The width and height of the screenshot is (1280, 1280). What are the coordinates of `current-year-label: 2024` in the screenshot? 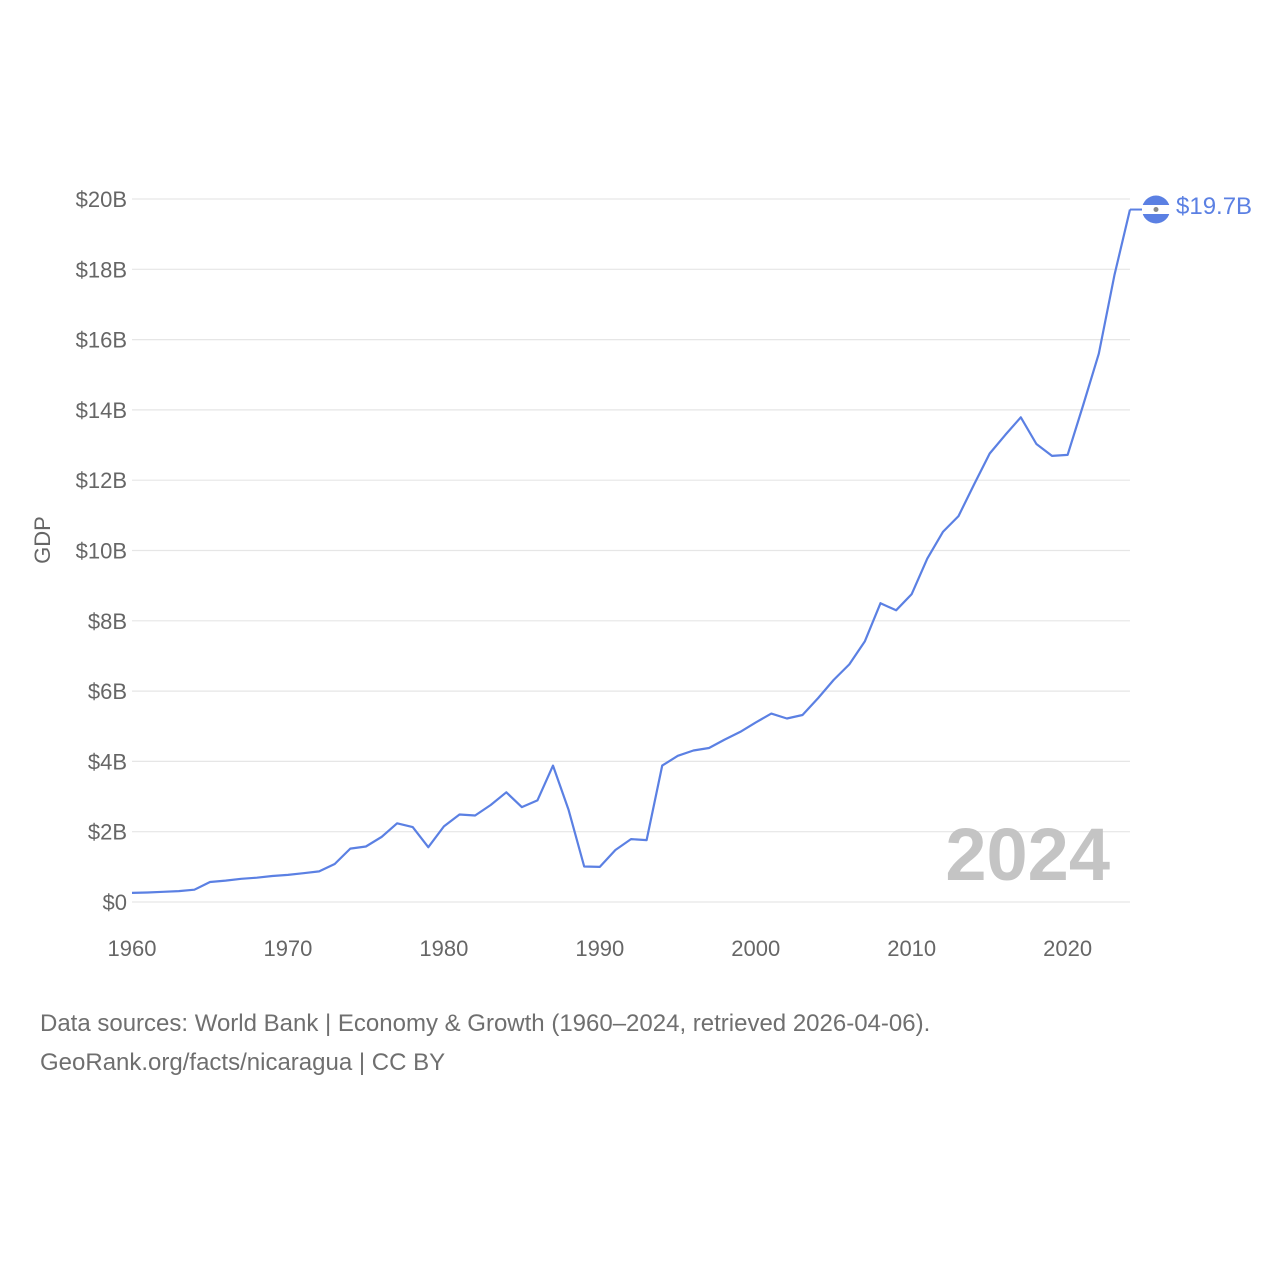 It's located at (1027, 854).